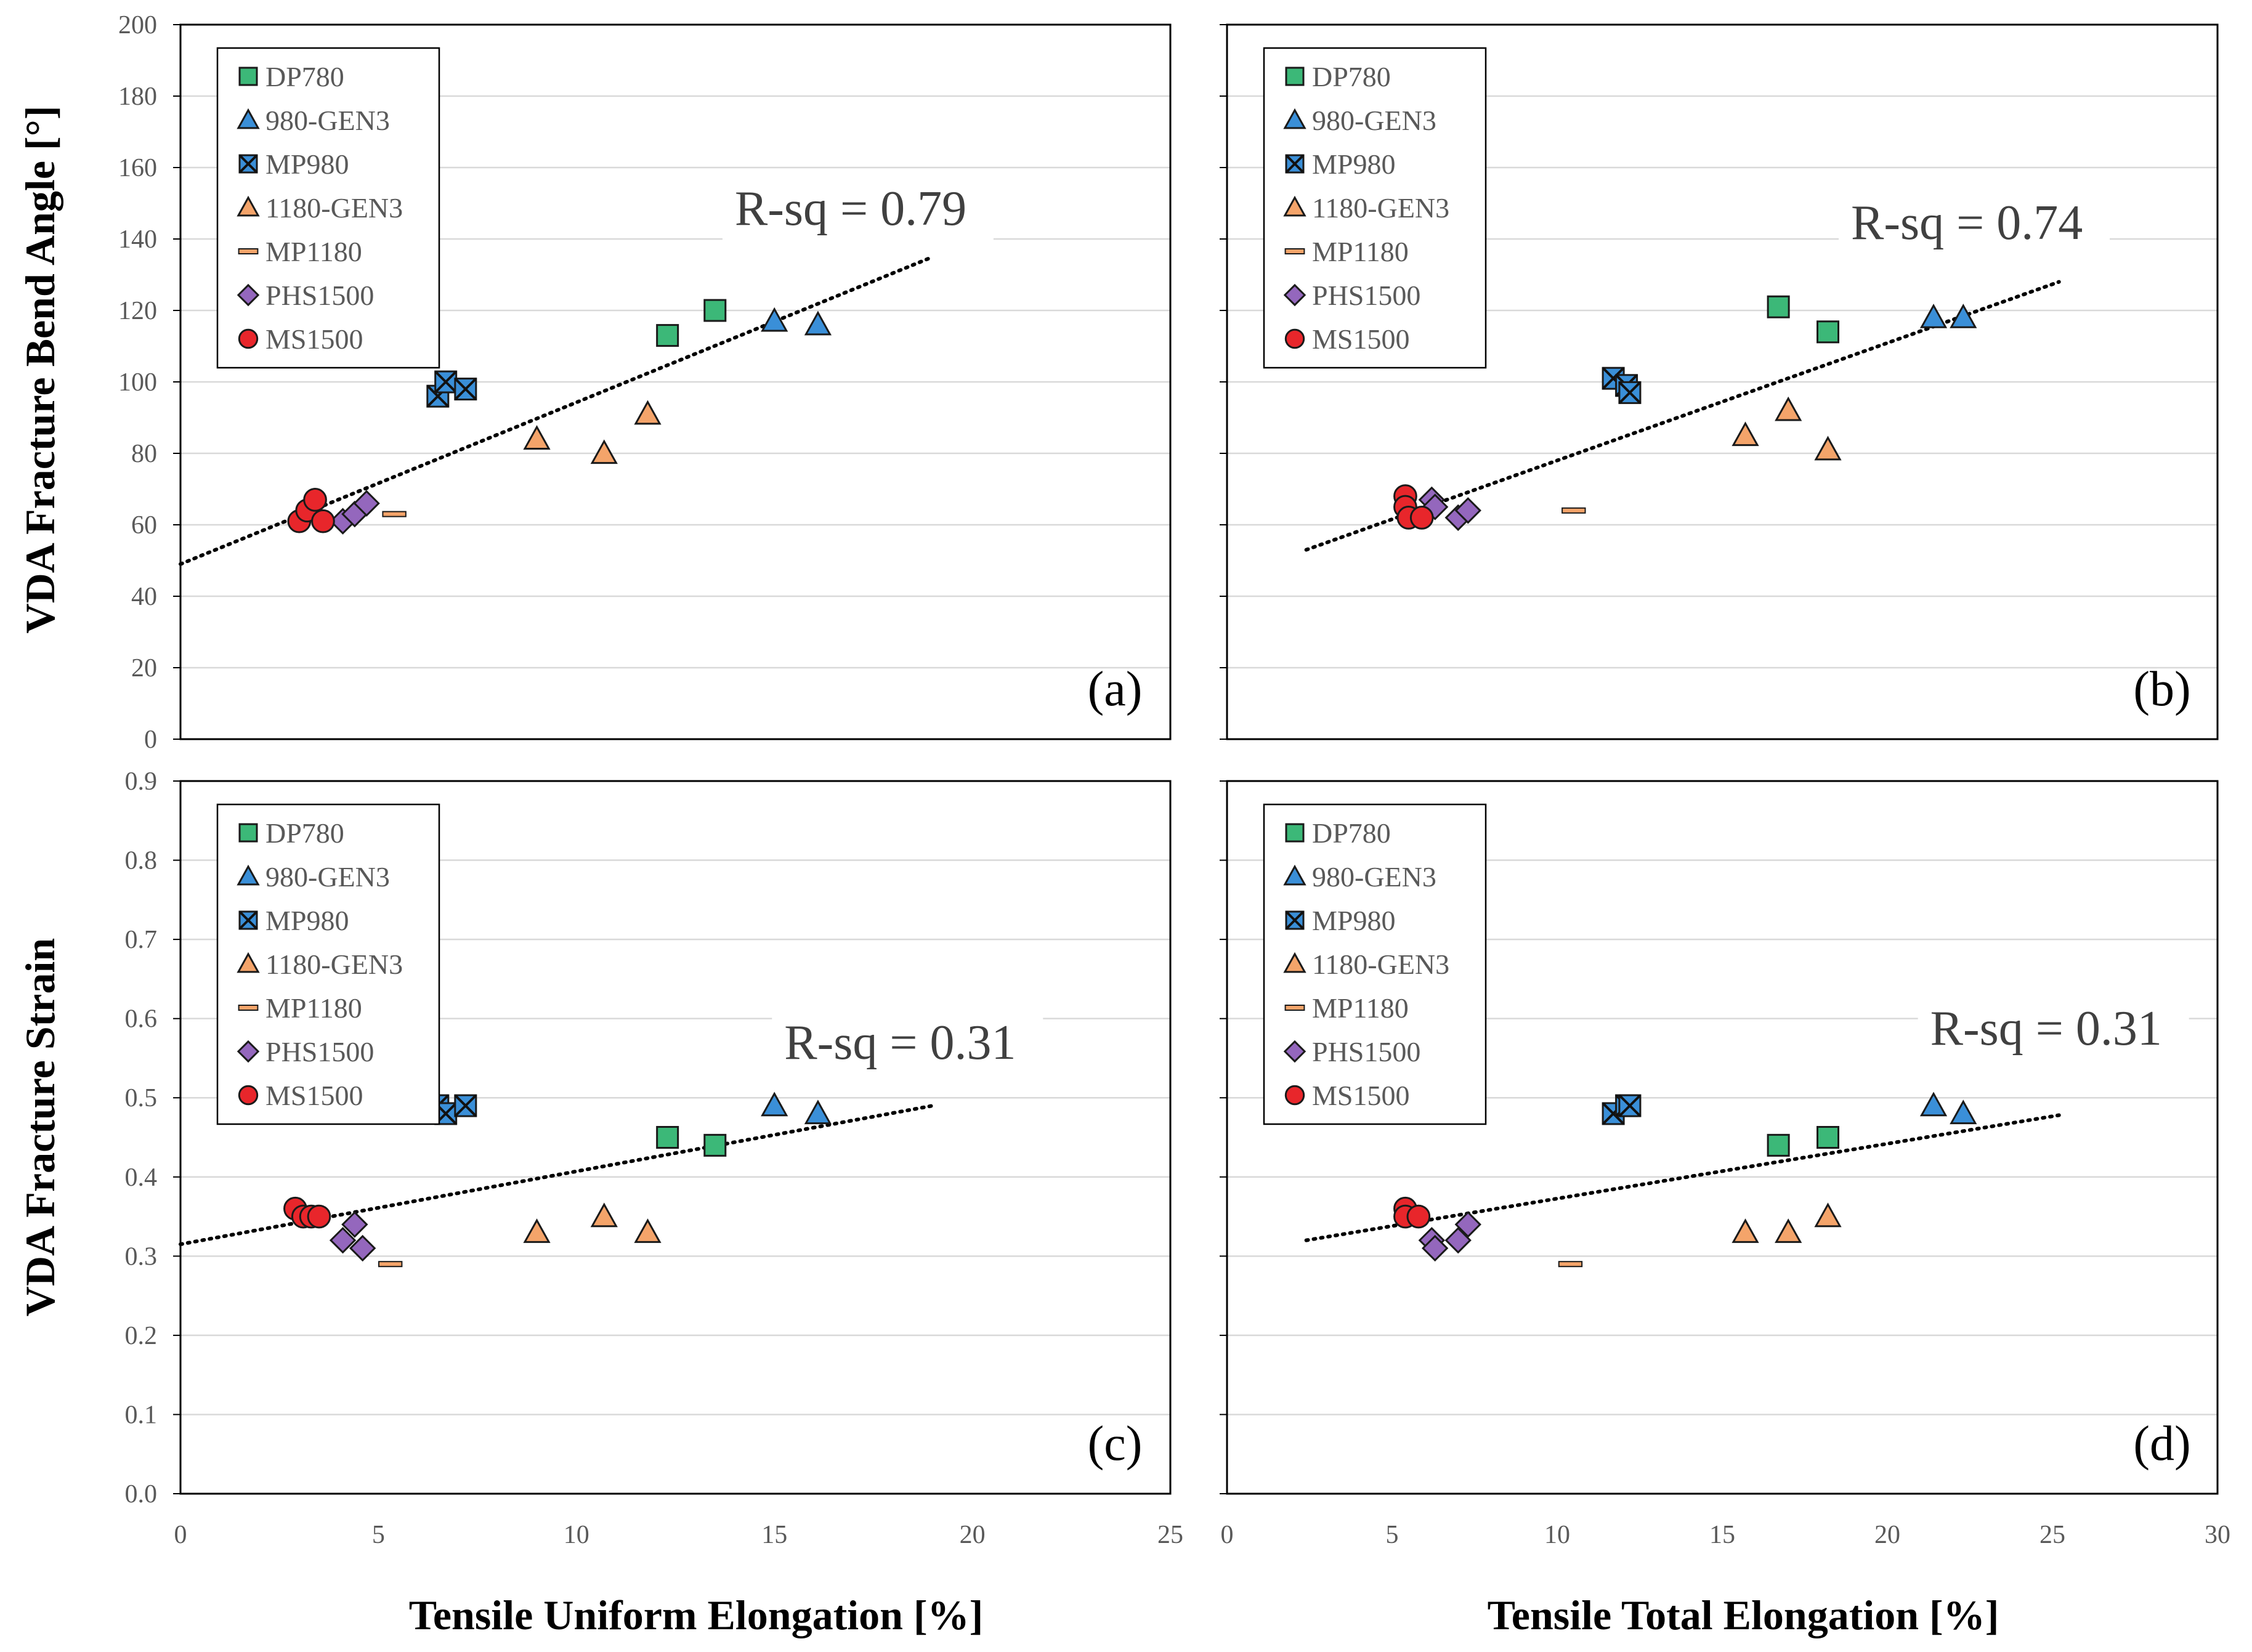  I want to click on y-tick-label: 0.7, so click(141, 940).